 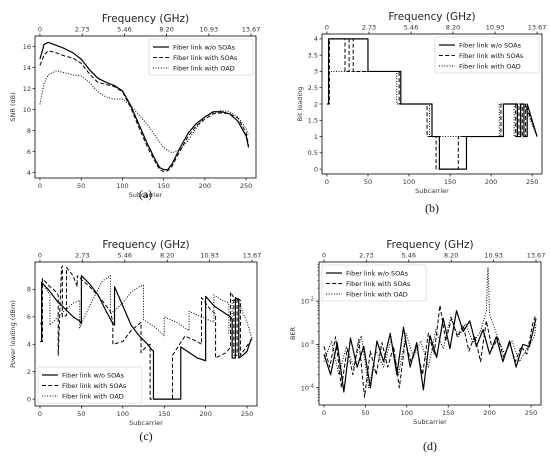 What do you see at coordinates (493, 256) in the screenshot?
I see `top-tick-label: 10.93` at bounding box center [493, 256].